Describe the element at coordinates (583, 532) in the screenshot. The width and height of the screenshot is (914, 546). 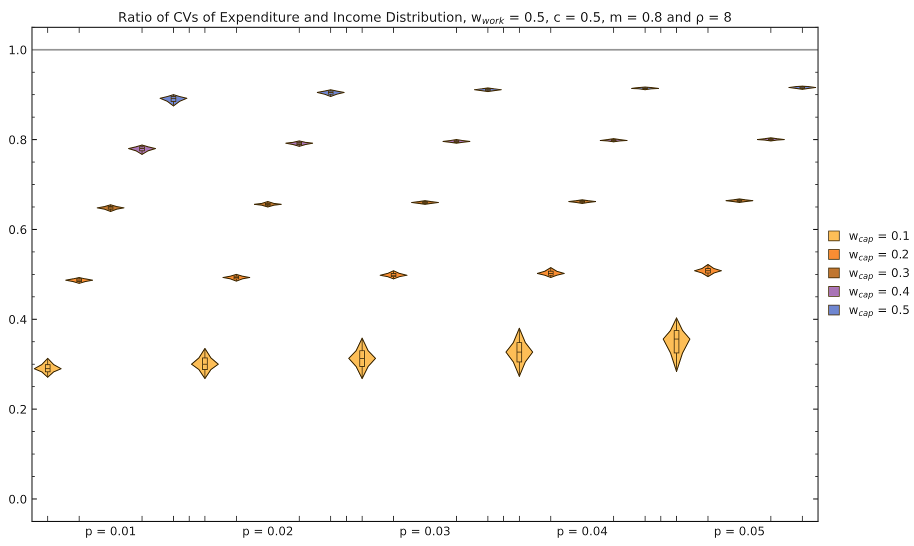
I see `x-tick-label: p = 0.04` at that location.